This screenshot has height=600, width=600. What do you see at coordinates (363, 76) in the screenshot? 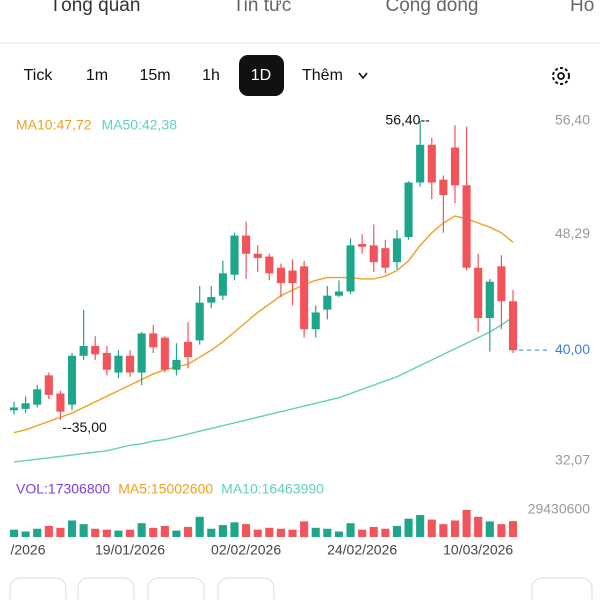
I see `chevron` at bounding box center [363, 76].